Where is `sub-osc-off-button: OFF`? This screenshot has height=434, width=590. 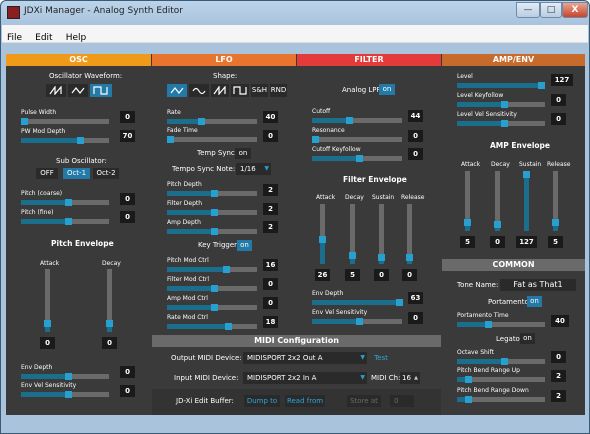
sub-osc-off-button: OFF is located at coordinates (47, 173).